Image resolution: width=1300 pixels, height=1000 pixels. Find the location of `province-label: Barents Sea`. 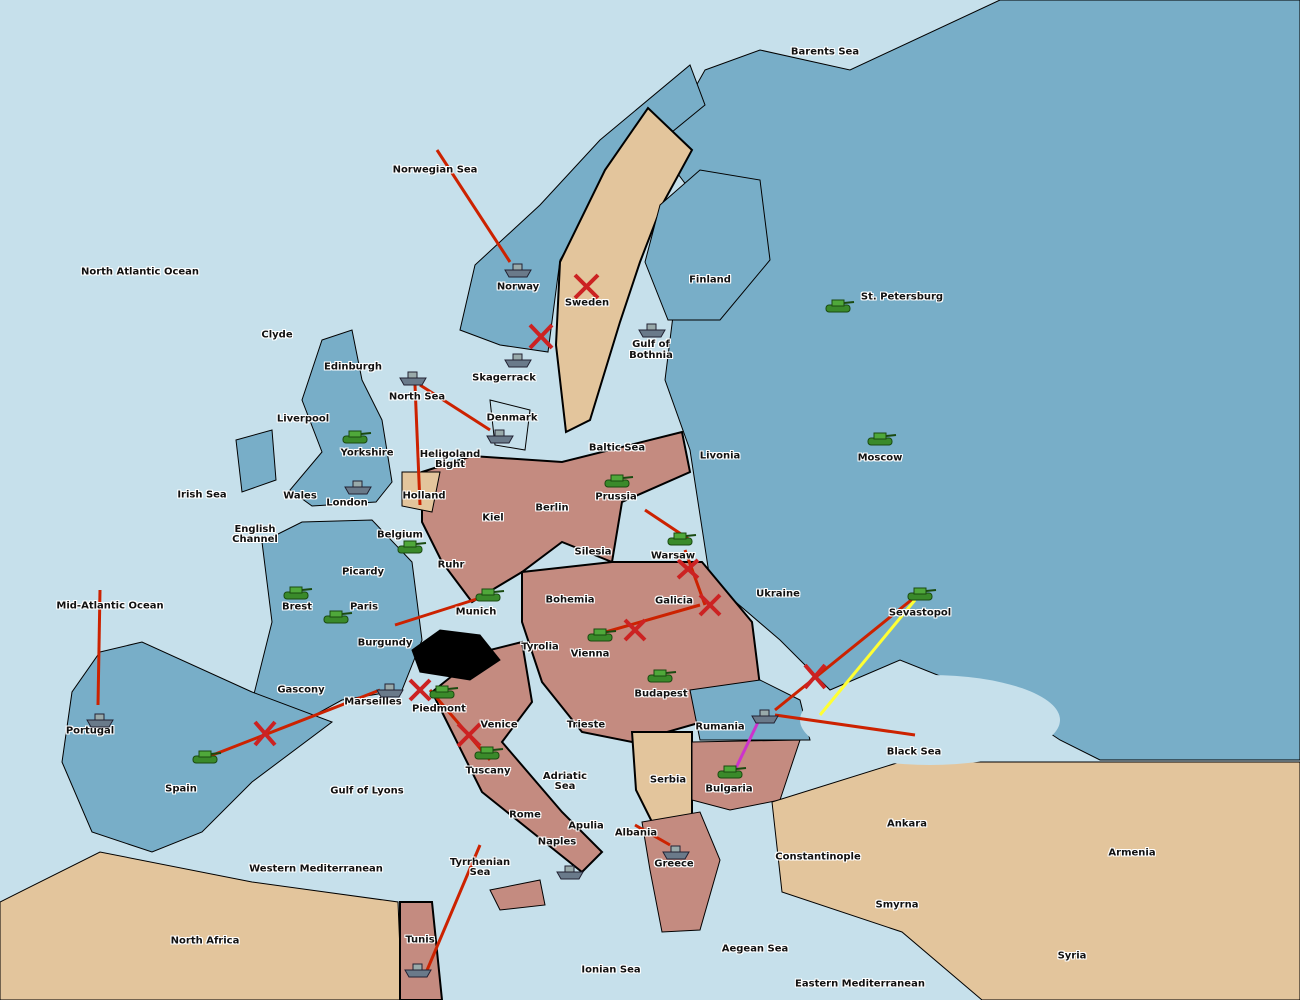

province-label: Barents Sea is located at coordinates (825, 52).